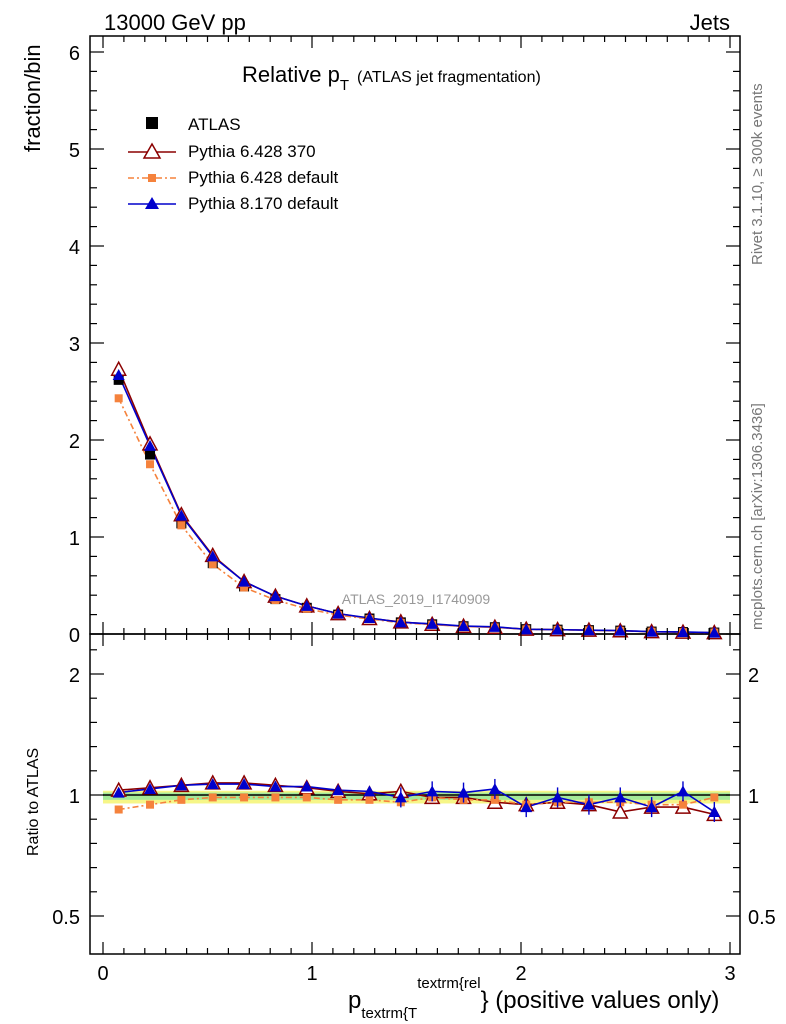  Describe the element at coordinates (291, 74) in the screenshot. I see `title-main: Relative p` at that location.